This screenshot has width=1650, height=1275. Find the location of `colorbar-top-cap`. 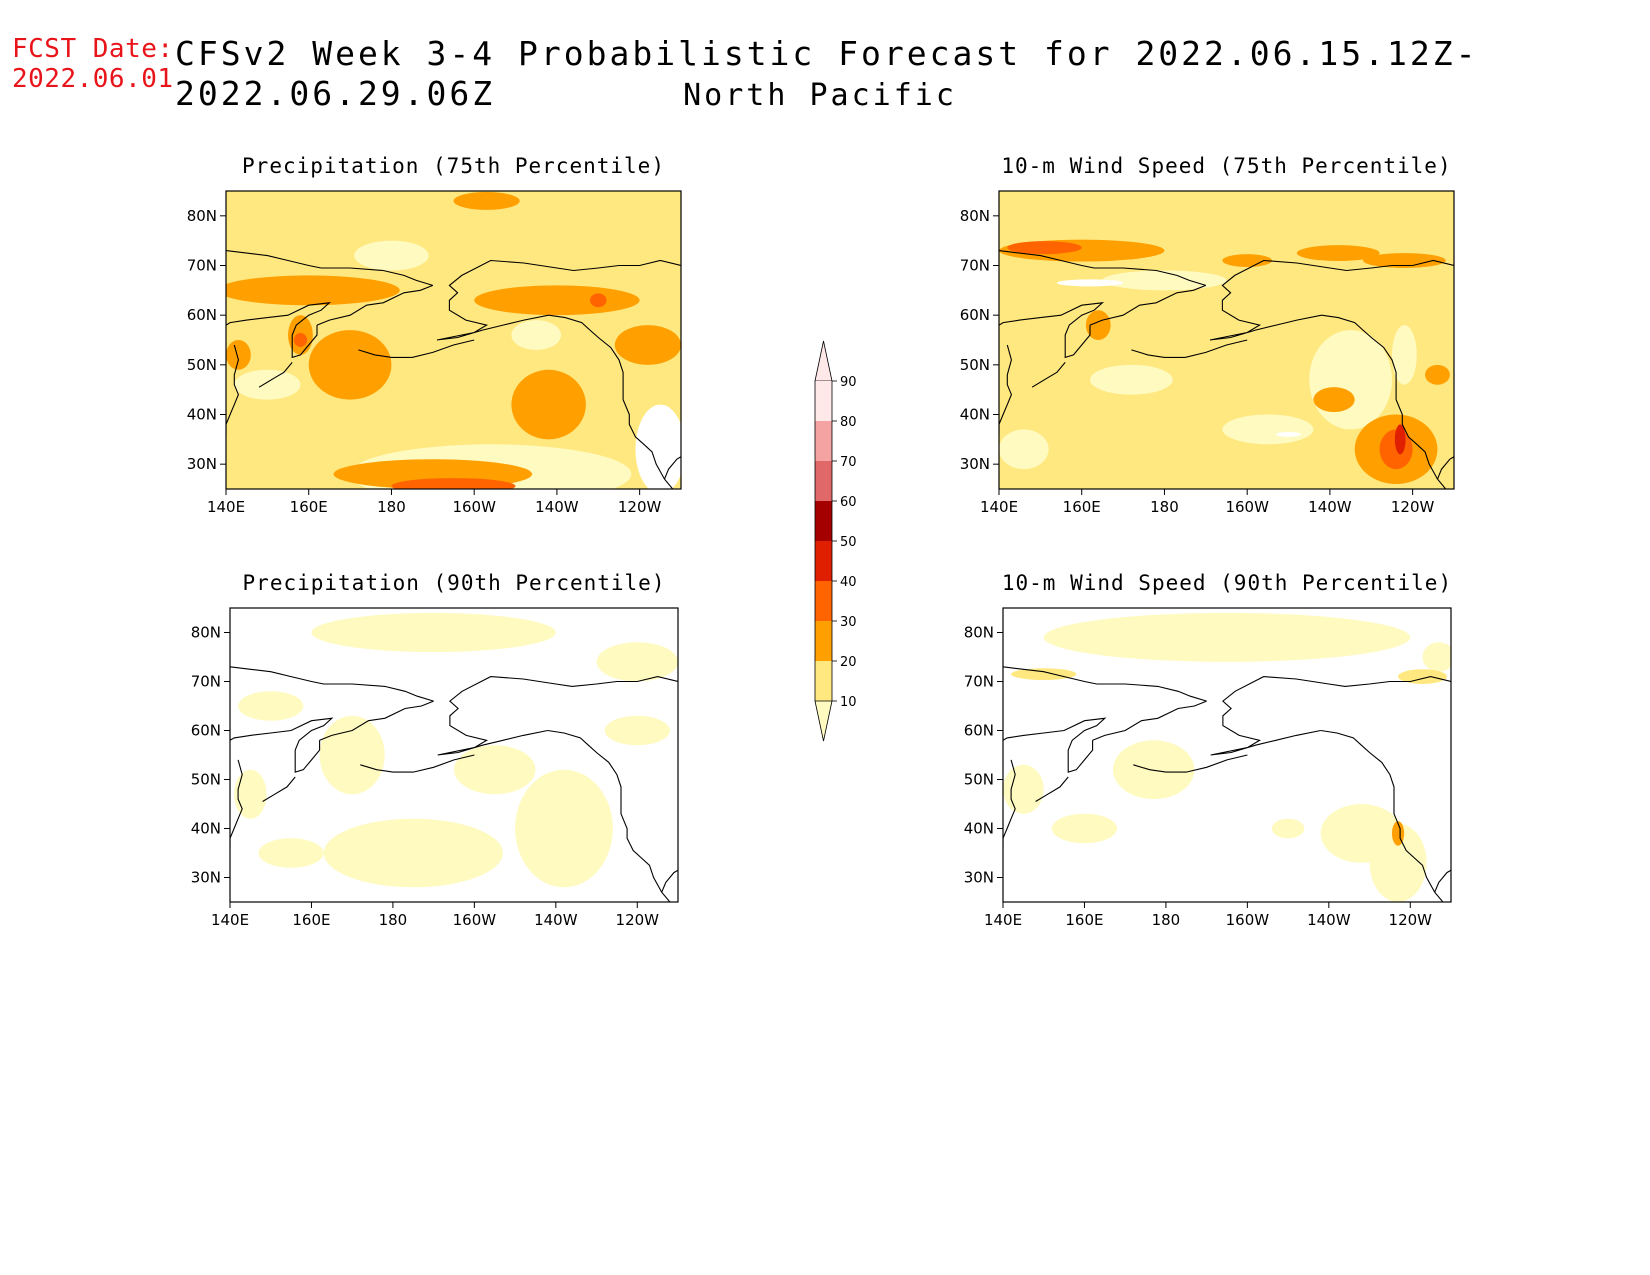

colorbar-top-cap is located at coordinates (823, 361).